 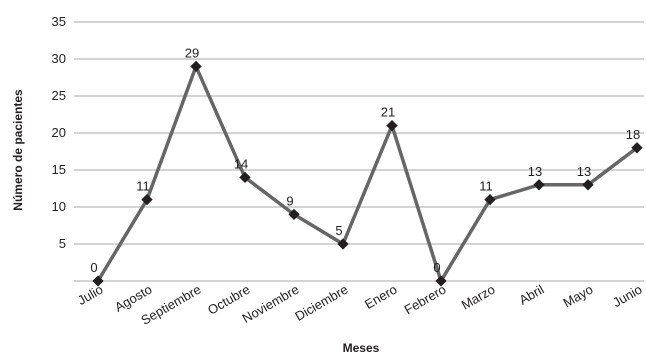 What do you see at coordinates (59, 95) in the screenshot?
I see `y-tick-label: 25` at bounding box center [59, 95].